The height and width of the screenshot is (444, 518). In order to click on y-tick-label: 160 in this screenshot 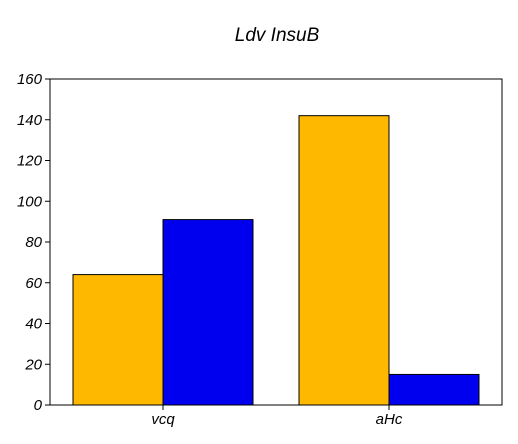, I will do `click(30, 79)`.